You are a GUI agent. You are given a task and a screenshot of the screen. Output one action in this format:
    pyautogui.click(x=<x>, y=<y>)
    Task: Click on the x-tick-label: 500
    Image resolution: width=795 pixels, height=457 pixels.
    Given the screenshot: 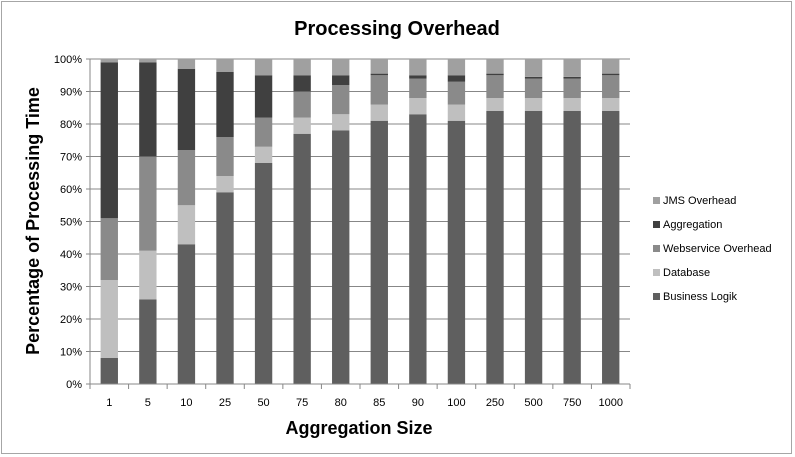 What is the action you would take?
    pyautogui.click(x=533, y=403)
    